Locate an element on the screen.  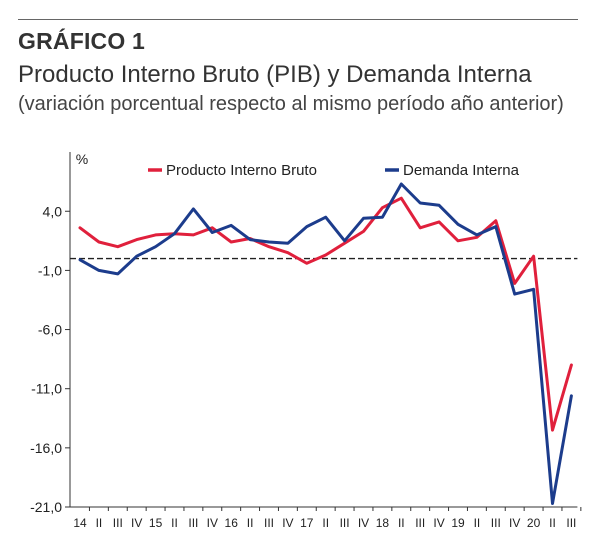
legend-label-pib: Producto Interno Bruto is located at coordinates (241, 170).